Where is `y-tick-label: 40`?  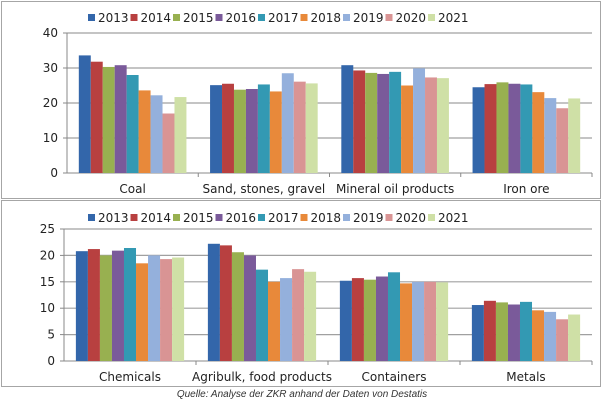
y-tick-label: 40 is located at coordinates (50, 33).